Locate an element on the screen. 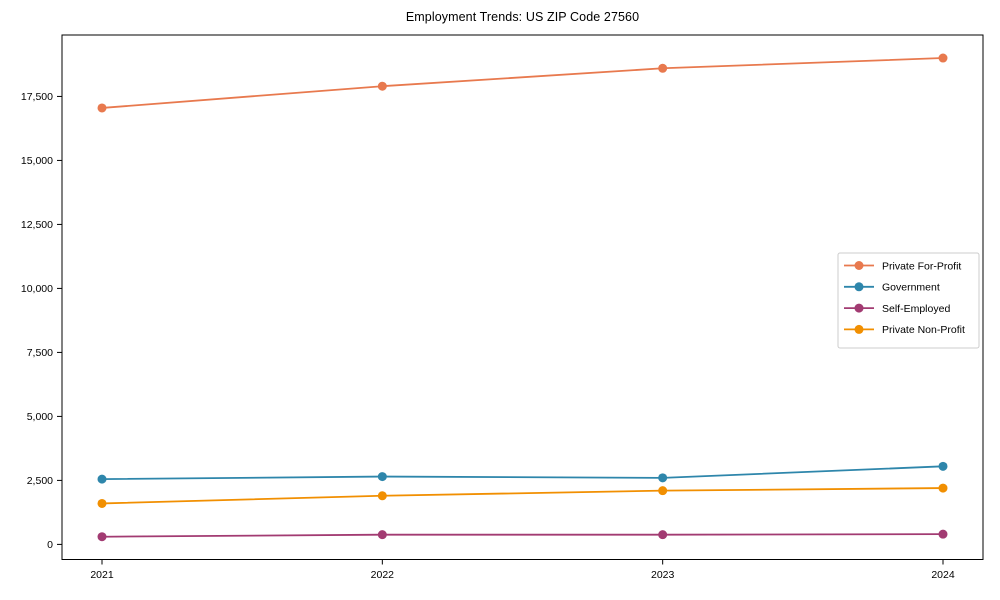  y-axis-tick-label: 7,500 is located at coordinates (40, 353).